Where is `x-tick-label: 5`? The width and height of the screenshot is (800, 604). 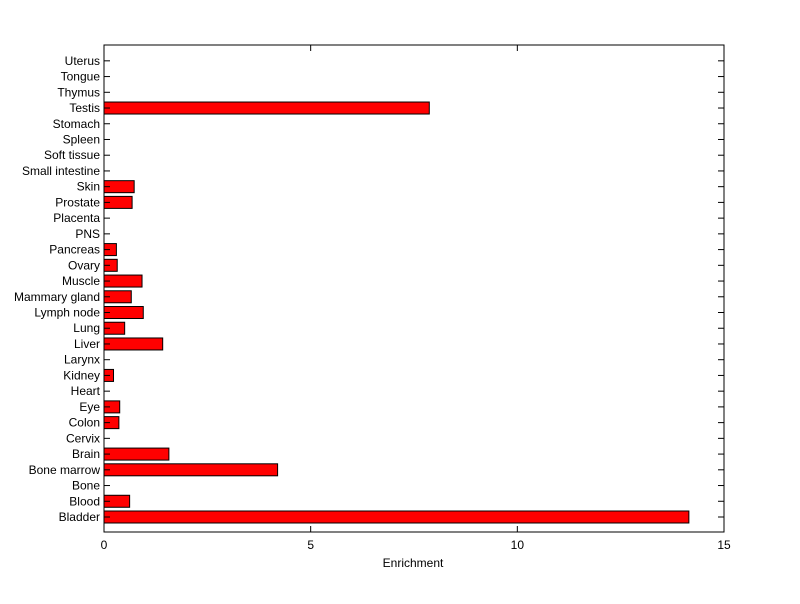
x-tick-label: 5 is located at coordinates (310, 545).